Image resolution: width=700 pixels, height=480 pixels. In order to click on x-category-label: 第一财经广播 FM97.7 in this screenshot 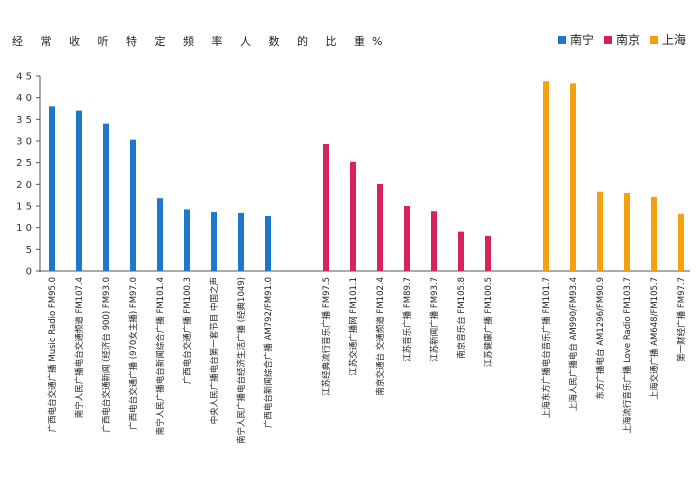, I will do `click(681, 319)`.